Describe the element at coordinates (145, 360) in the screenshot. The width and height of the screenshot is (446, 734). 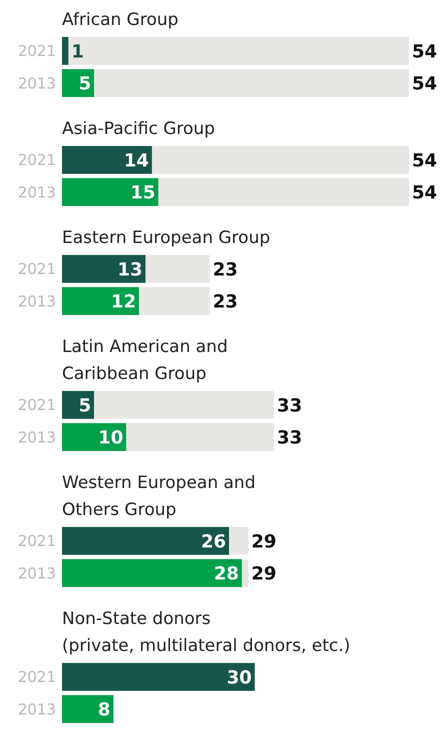
I see `chart-title: Latin American and Caribbean Group` at that location.